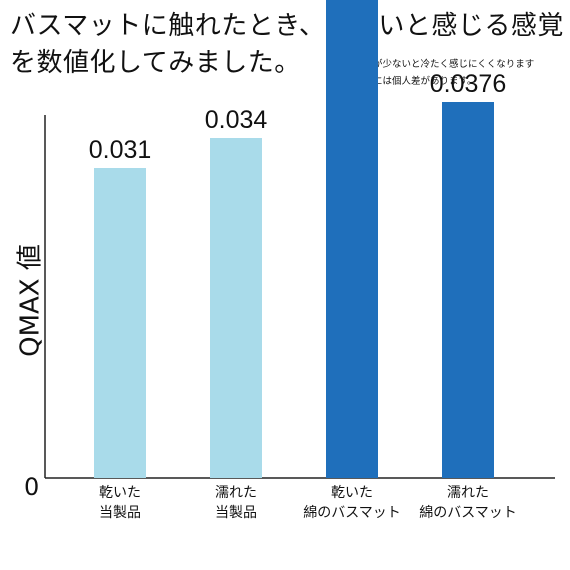  Describe the element at coordinates (120, 493) in the screenshot. I see `x-tick-label-1-line-1: 乾いた` at that location.